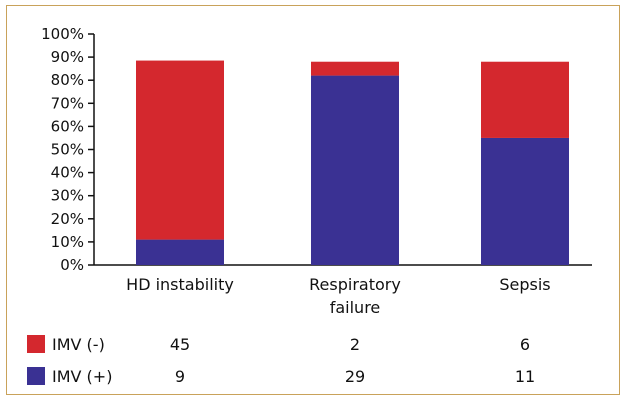 This screenshot has width=626, height=401. I want to click on table-count-value: 45, so click(180, 344).